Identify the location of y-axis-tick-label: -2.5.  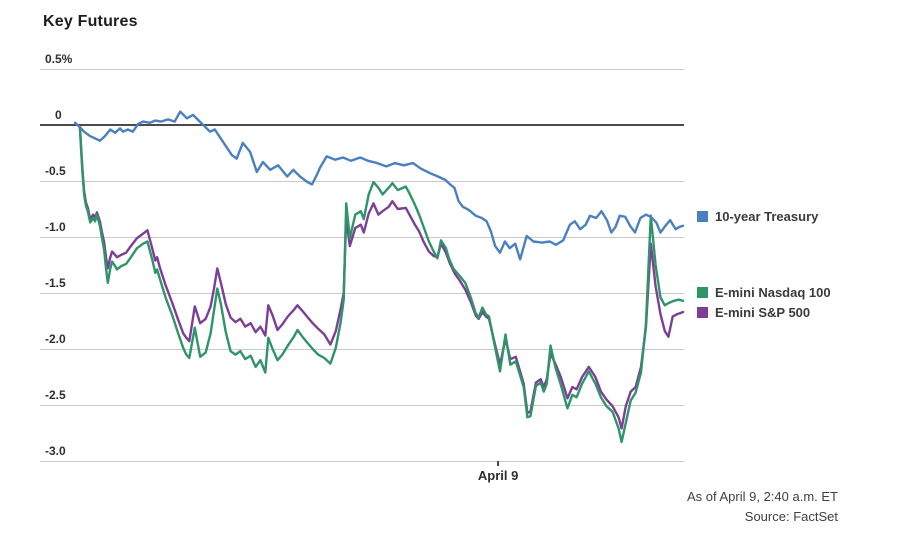
(55, 395).